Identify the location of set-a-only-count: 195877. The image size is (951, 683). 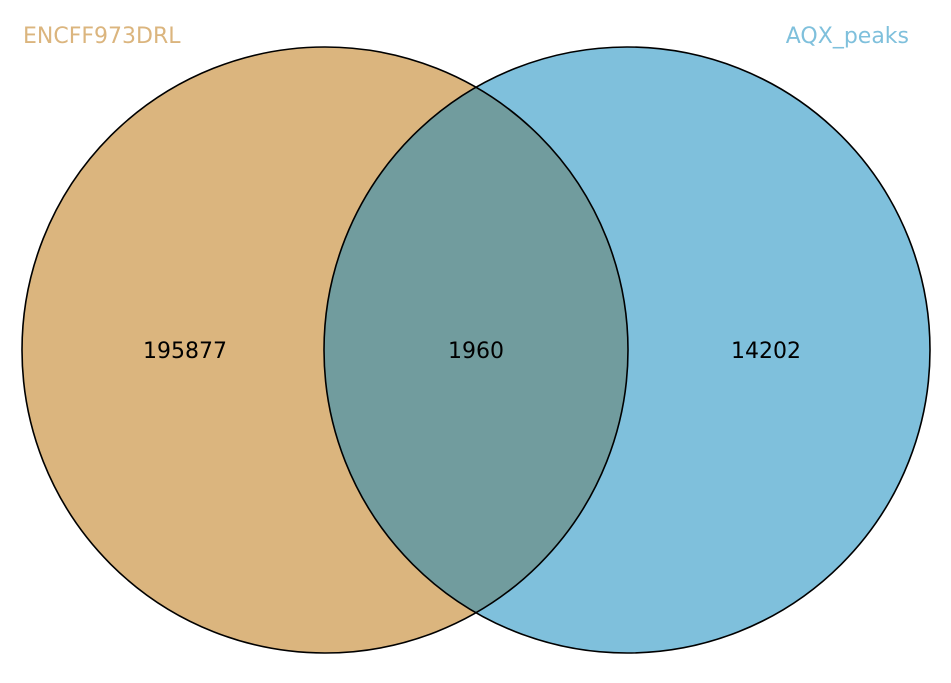
(185, 351).